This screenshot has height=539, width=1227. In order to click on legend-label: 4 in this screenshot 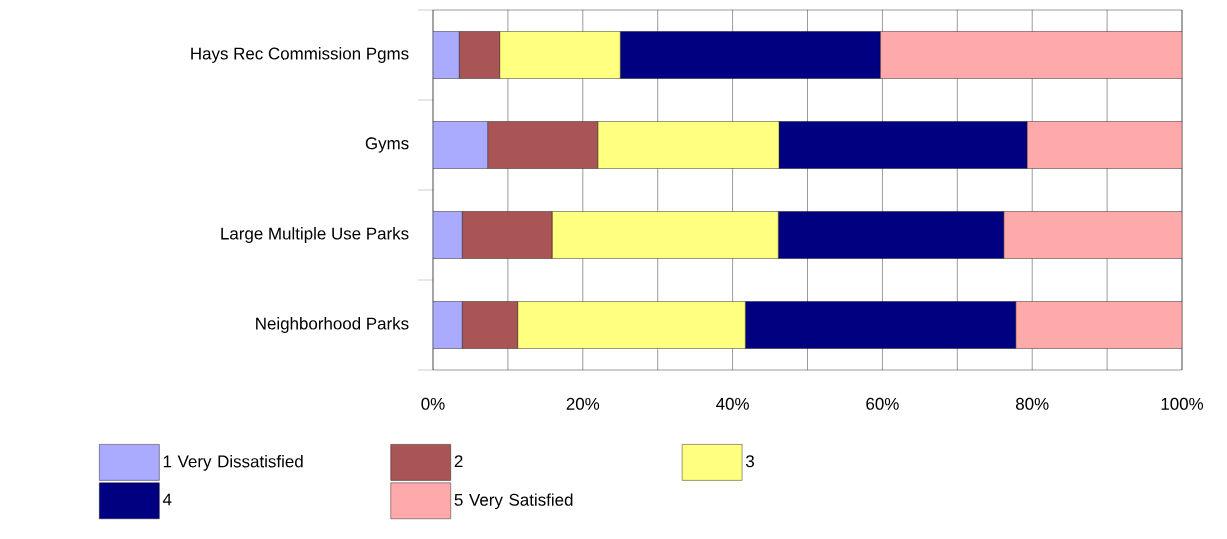, I will do `click(167, 499)`.